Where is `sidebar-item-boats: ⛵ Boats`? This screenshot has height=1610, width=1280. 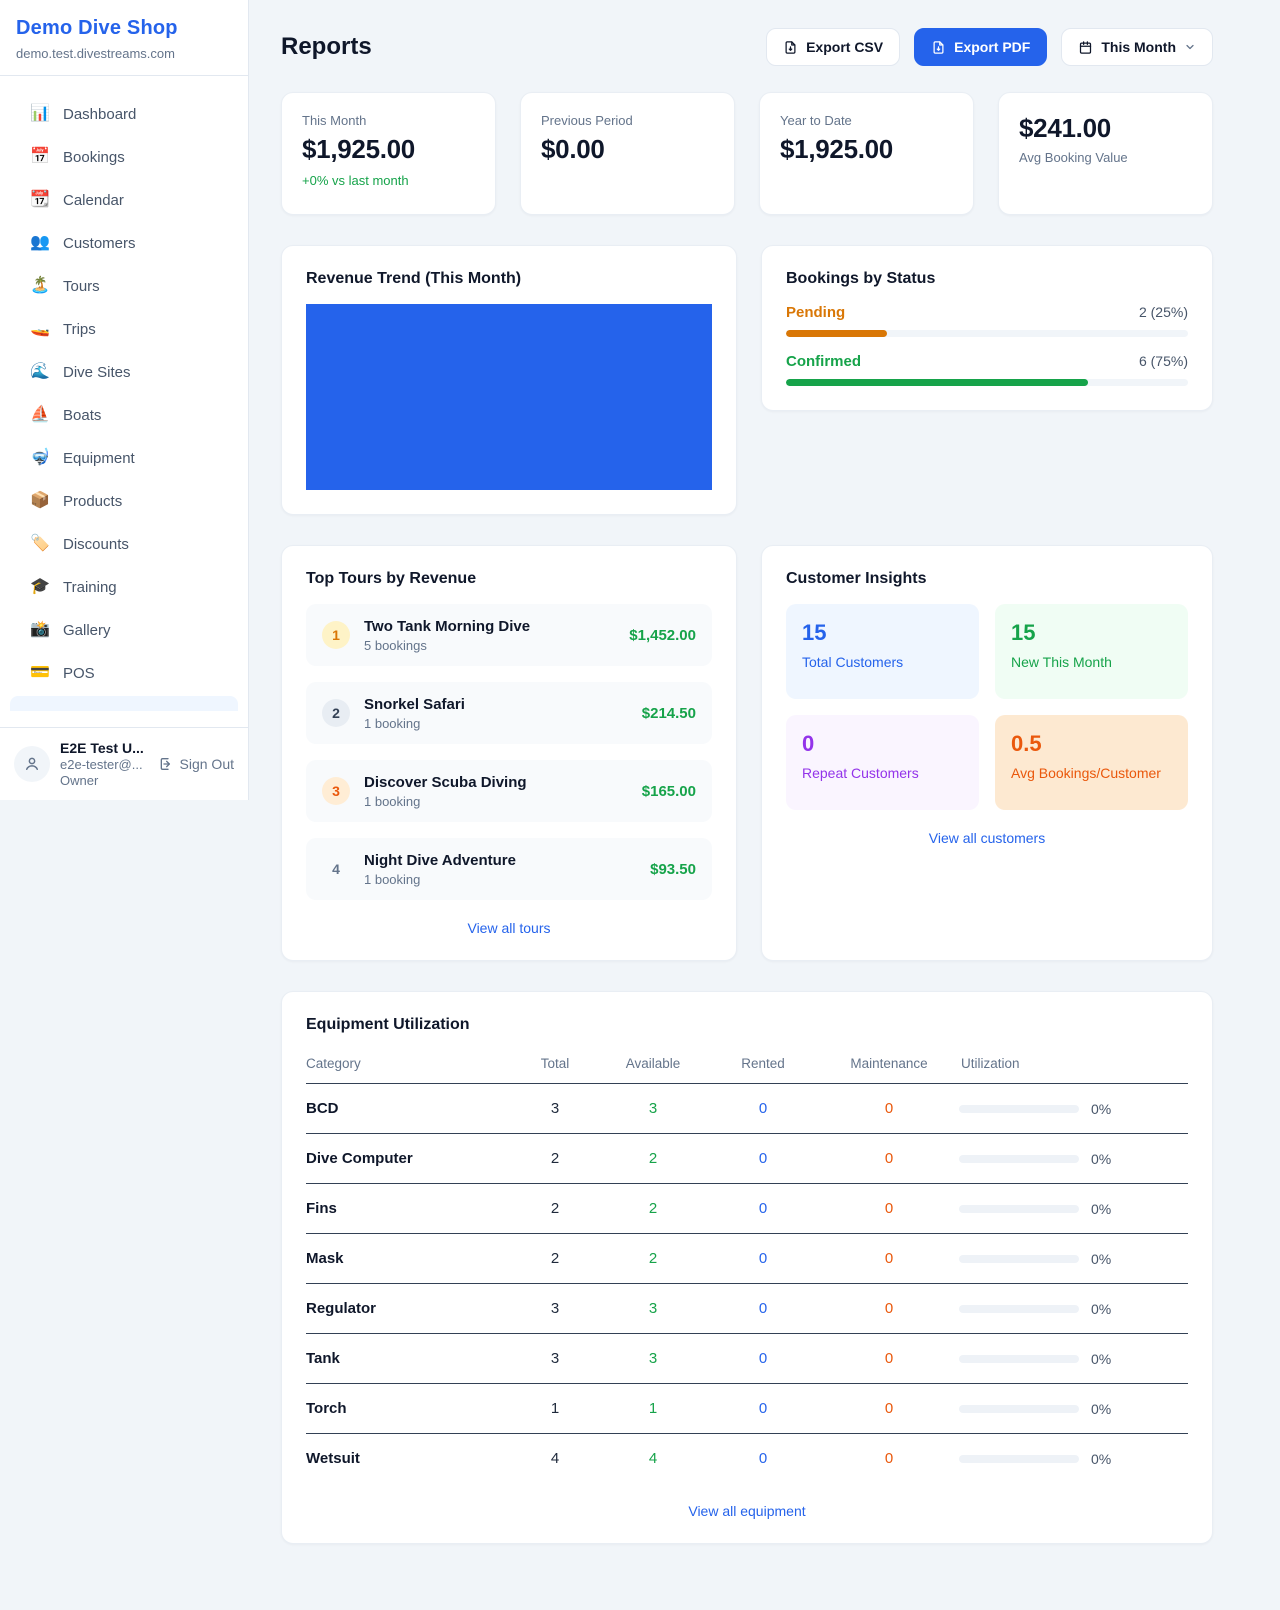 sidebar-item-boats: ⛵ Boats is located at coordinates (124, 415).